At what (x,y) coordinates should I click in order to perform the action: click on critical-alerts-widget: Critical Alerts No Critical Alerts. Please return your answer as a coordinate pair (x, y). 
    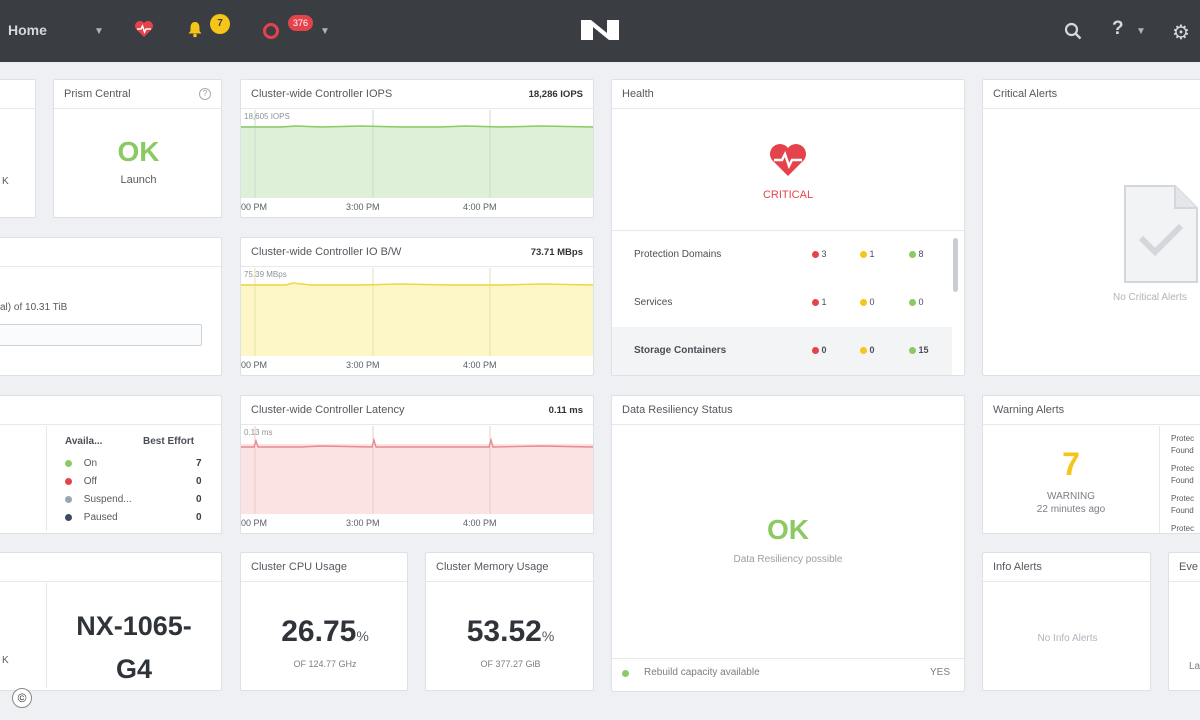
    Looking at the image, I should click on (1091, 227).